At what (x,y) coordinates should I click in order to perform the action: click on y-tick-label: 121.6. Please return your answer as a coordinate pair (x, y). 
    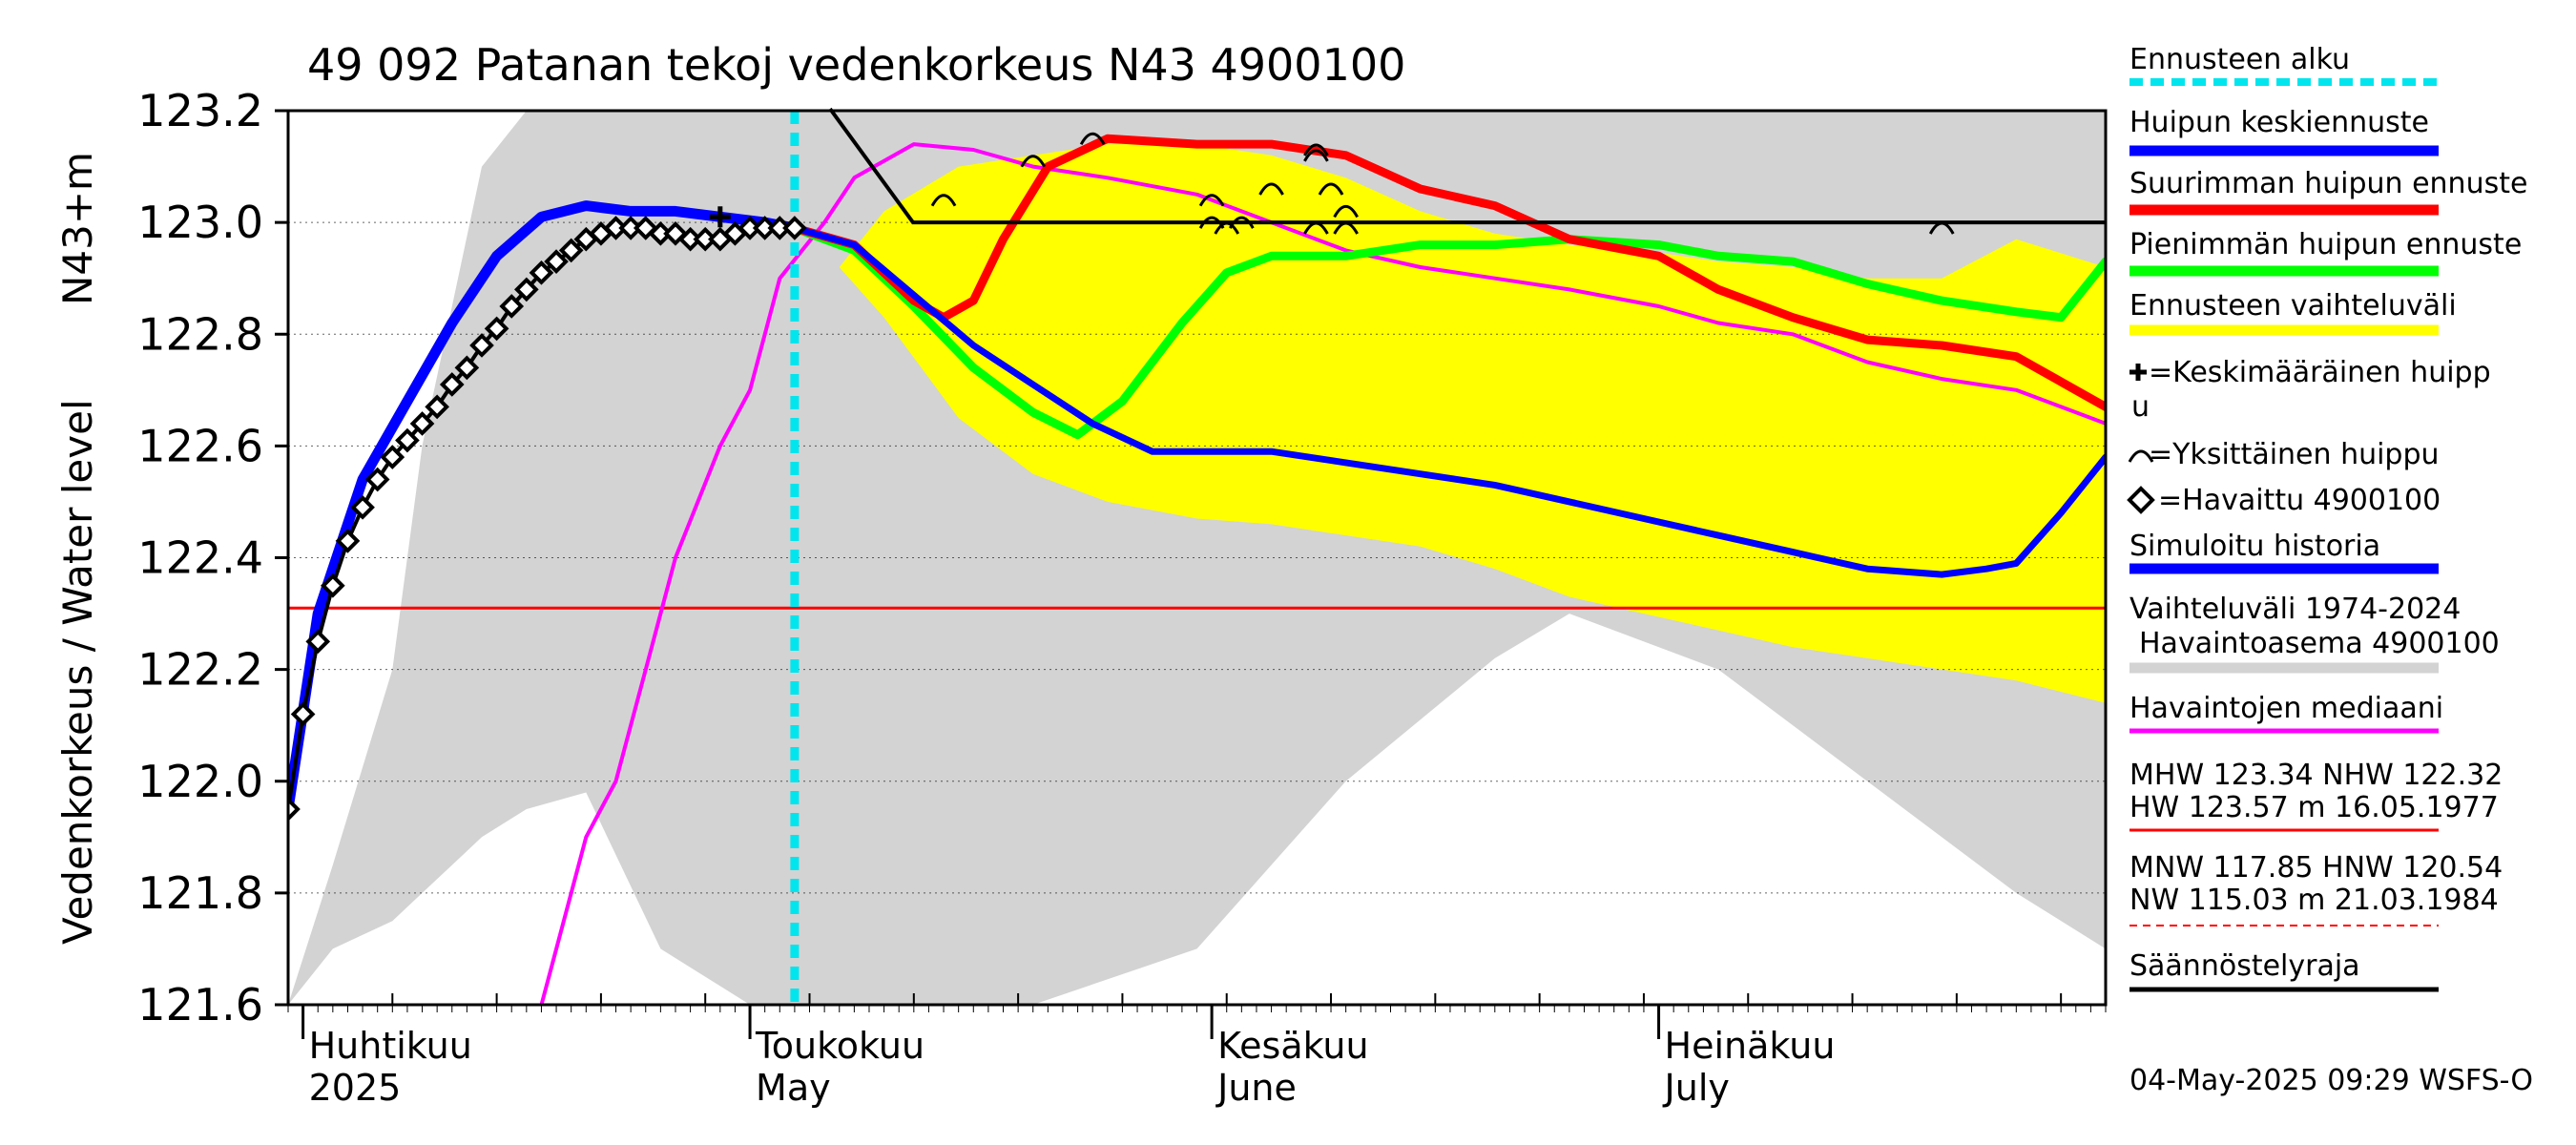
    Looking at the image, I should click on (200, 1005).